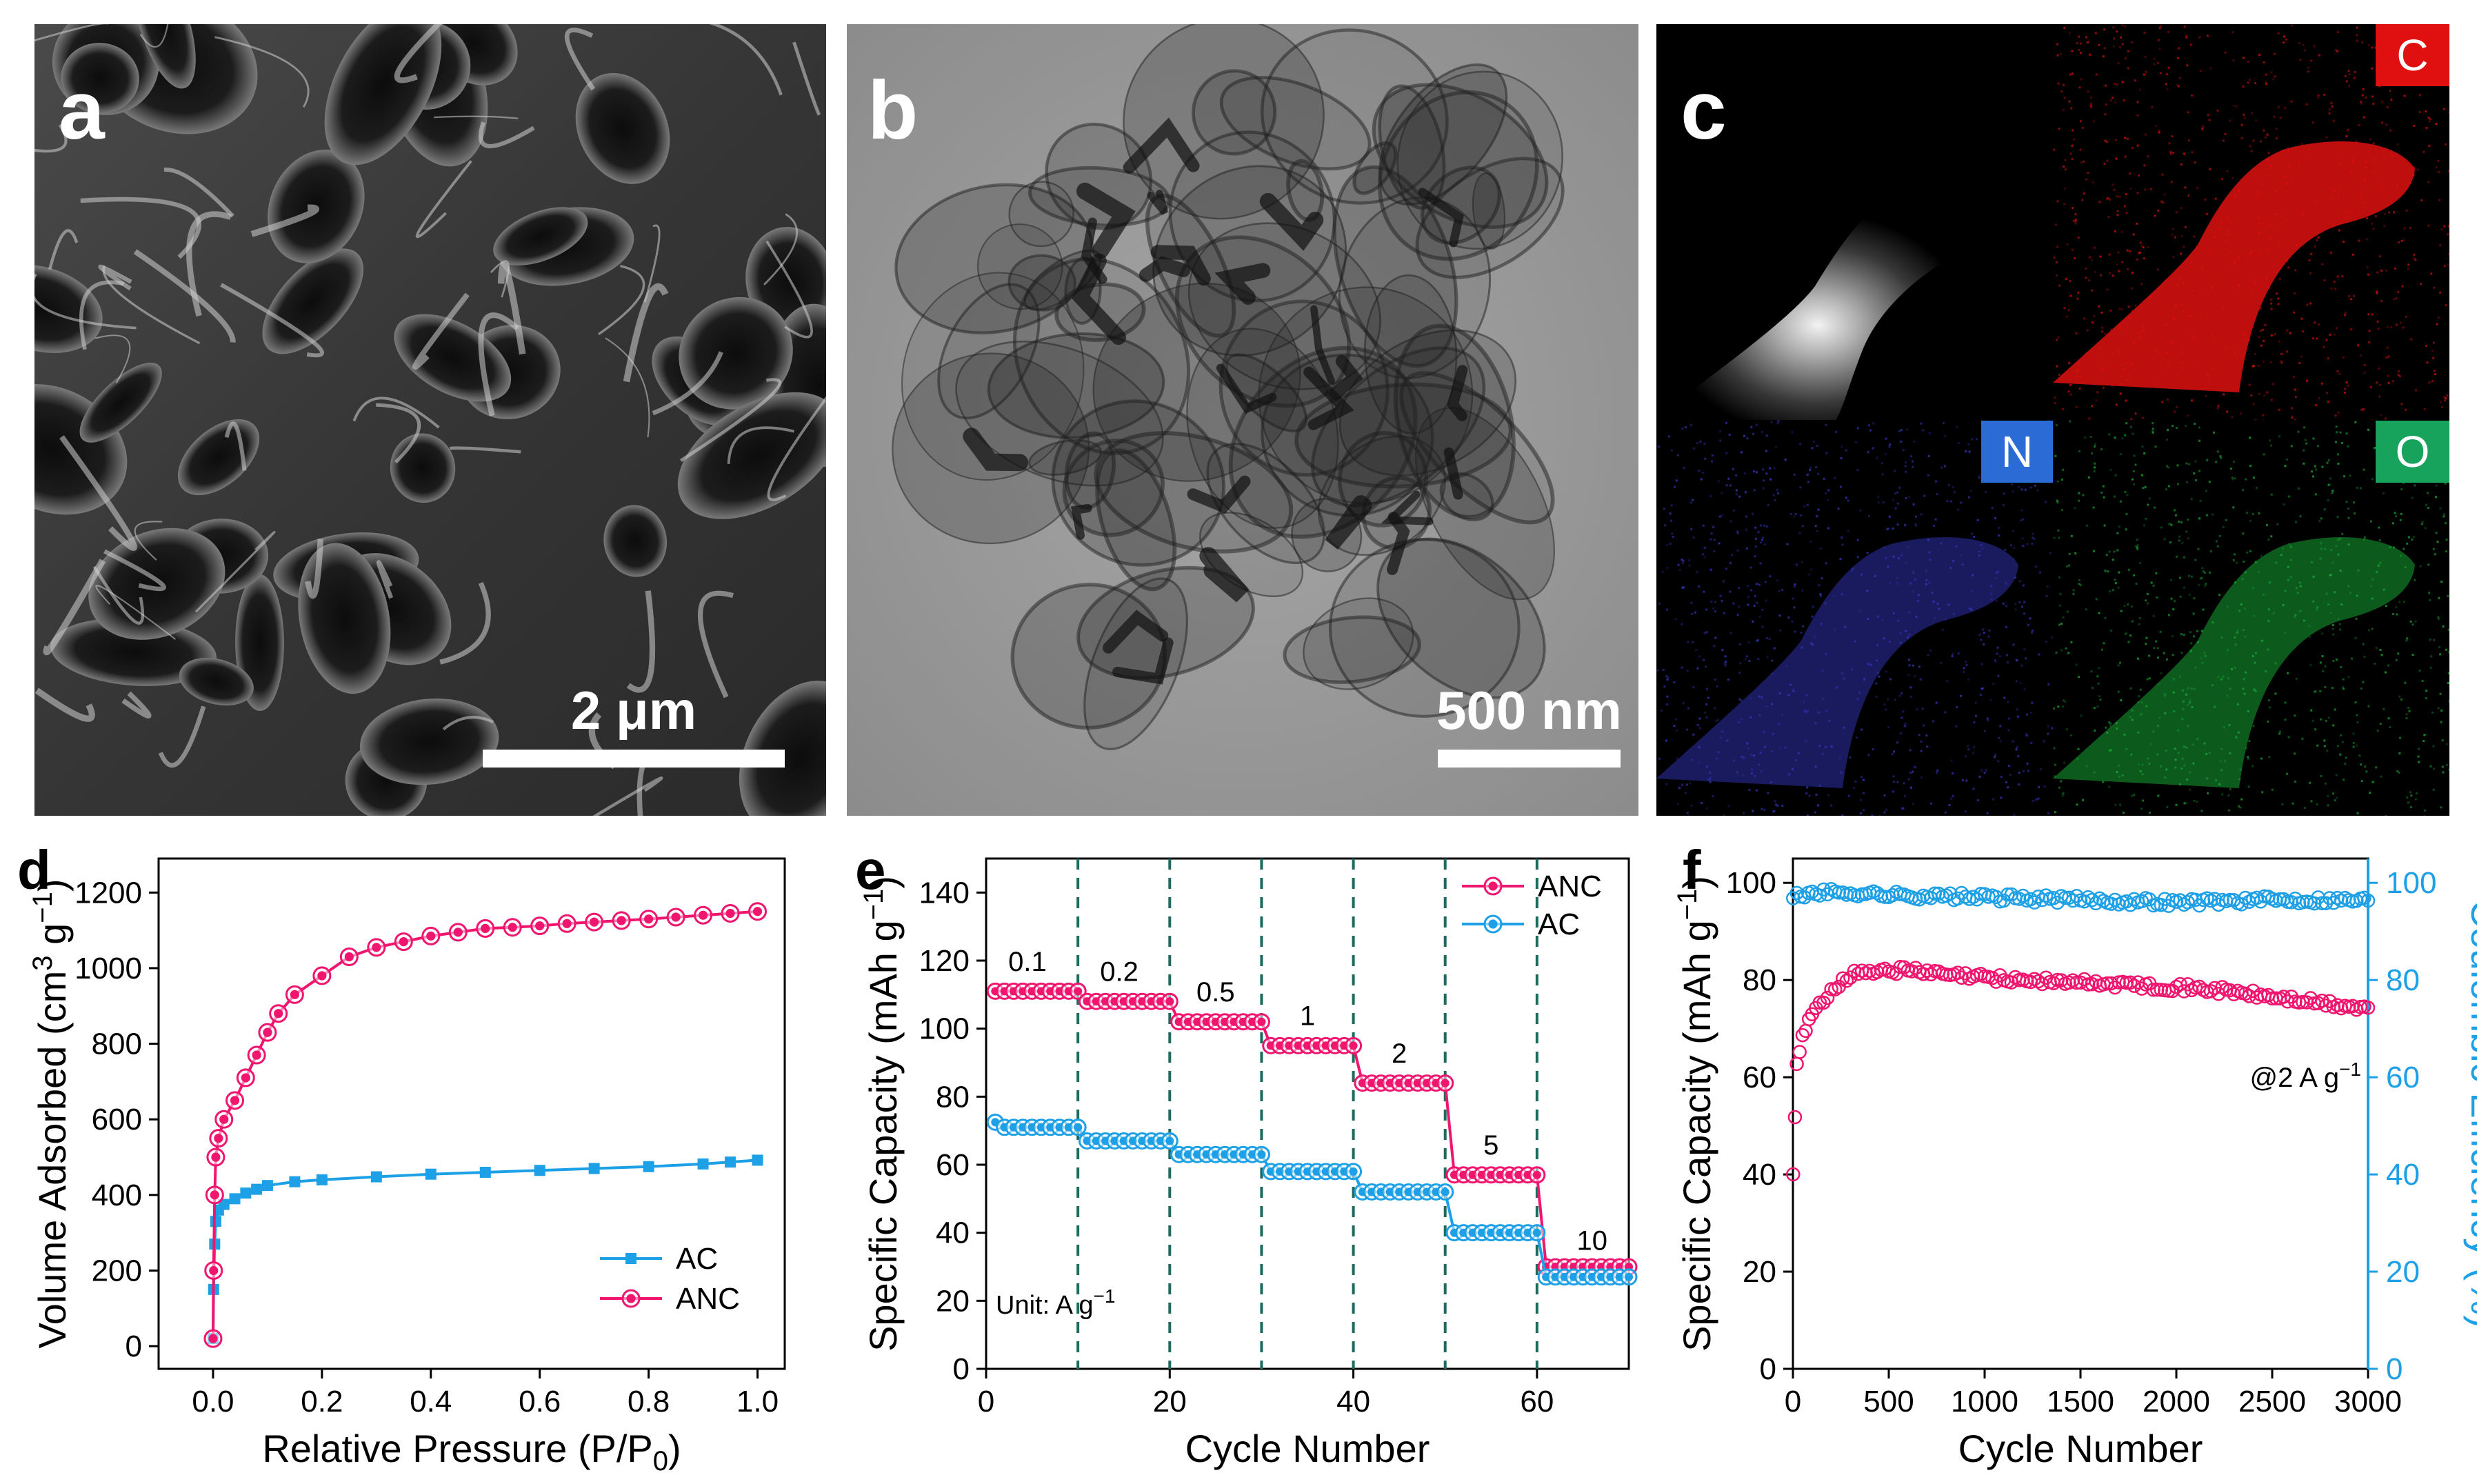 Image resolution: width=2477 pixels, height=1484 pixels. I want to click on x-tick-label: 0.8, so click(649, 1401).